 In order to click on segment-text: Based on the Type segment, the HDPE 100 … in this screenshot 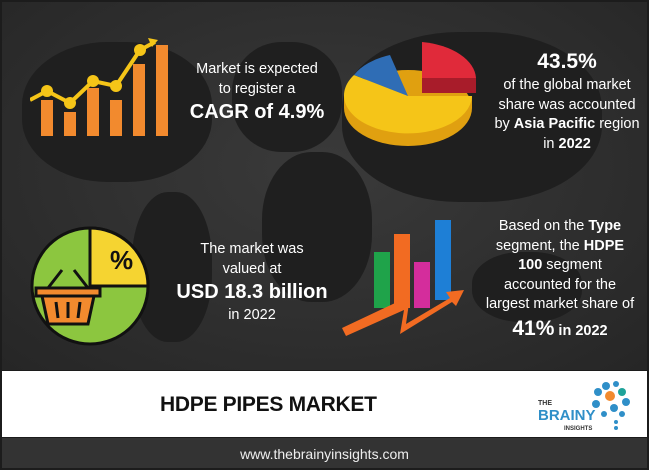, I will do `click(560, 280)`.